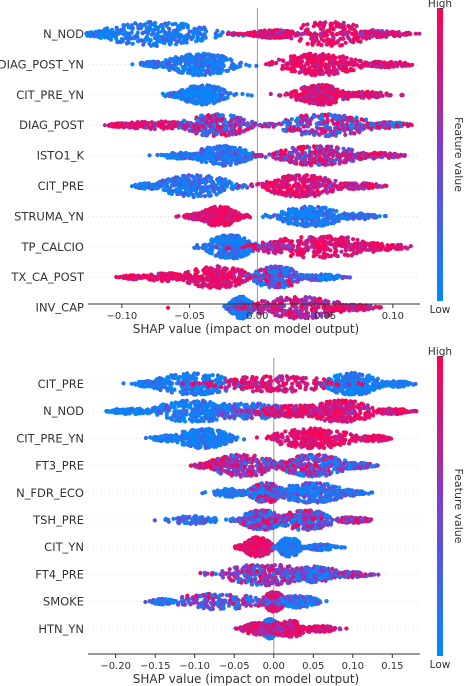 The width and height of the screenshot is (474, 686). What do you see at coordinates (42, 64) in the screenshot?
I see `feature-label: DIAG_POST_YN` at bounding box center [42, 64].